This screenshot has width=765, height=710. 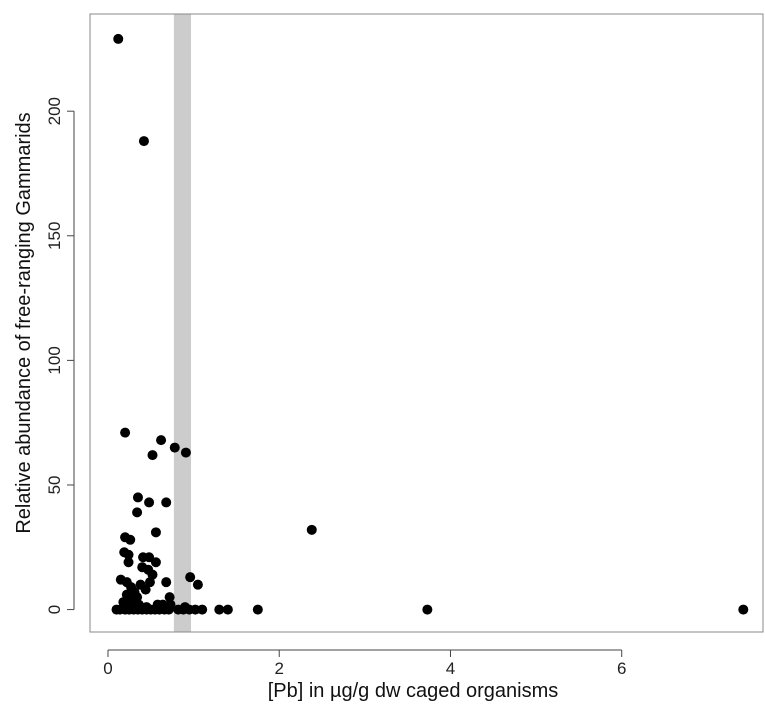 I want to click on y-tick-label: 50, so click(x=54, y=485).